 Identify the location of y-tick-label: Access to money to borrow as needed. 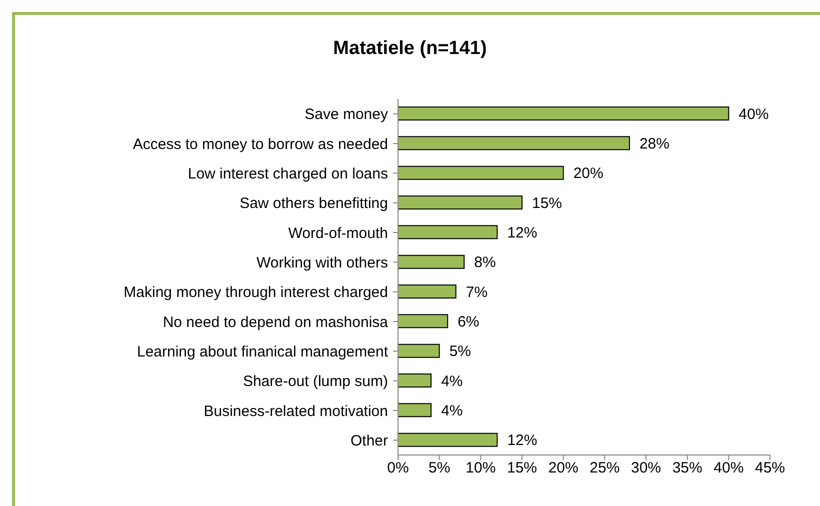
(260, 144).